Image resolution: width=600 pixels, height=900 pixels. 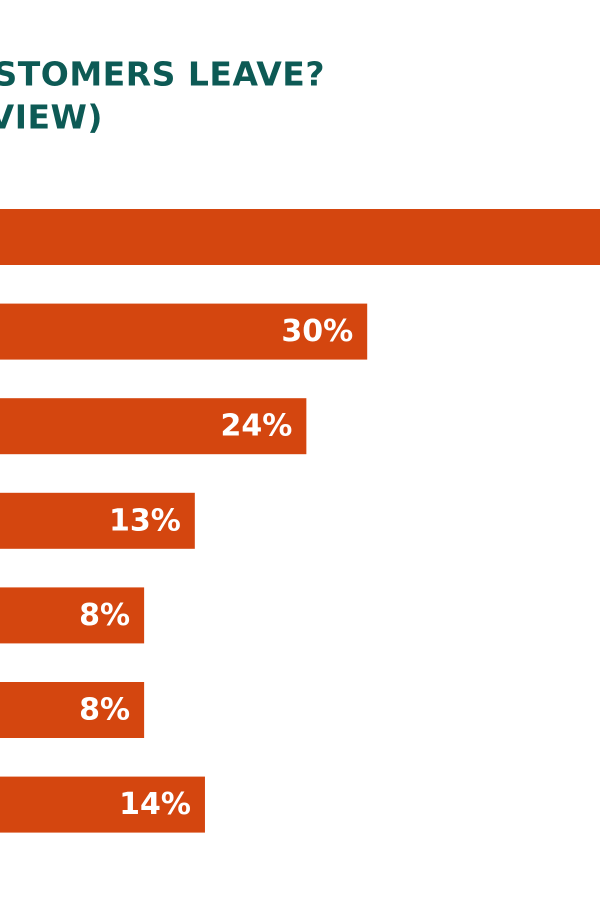 What do you see at coordinates (162, 74) in the screenshot?
I see `chart-title: STOMERS LEAVE?` at bounding box center [162, 74].